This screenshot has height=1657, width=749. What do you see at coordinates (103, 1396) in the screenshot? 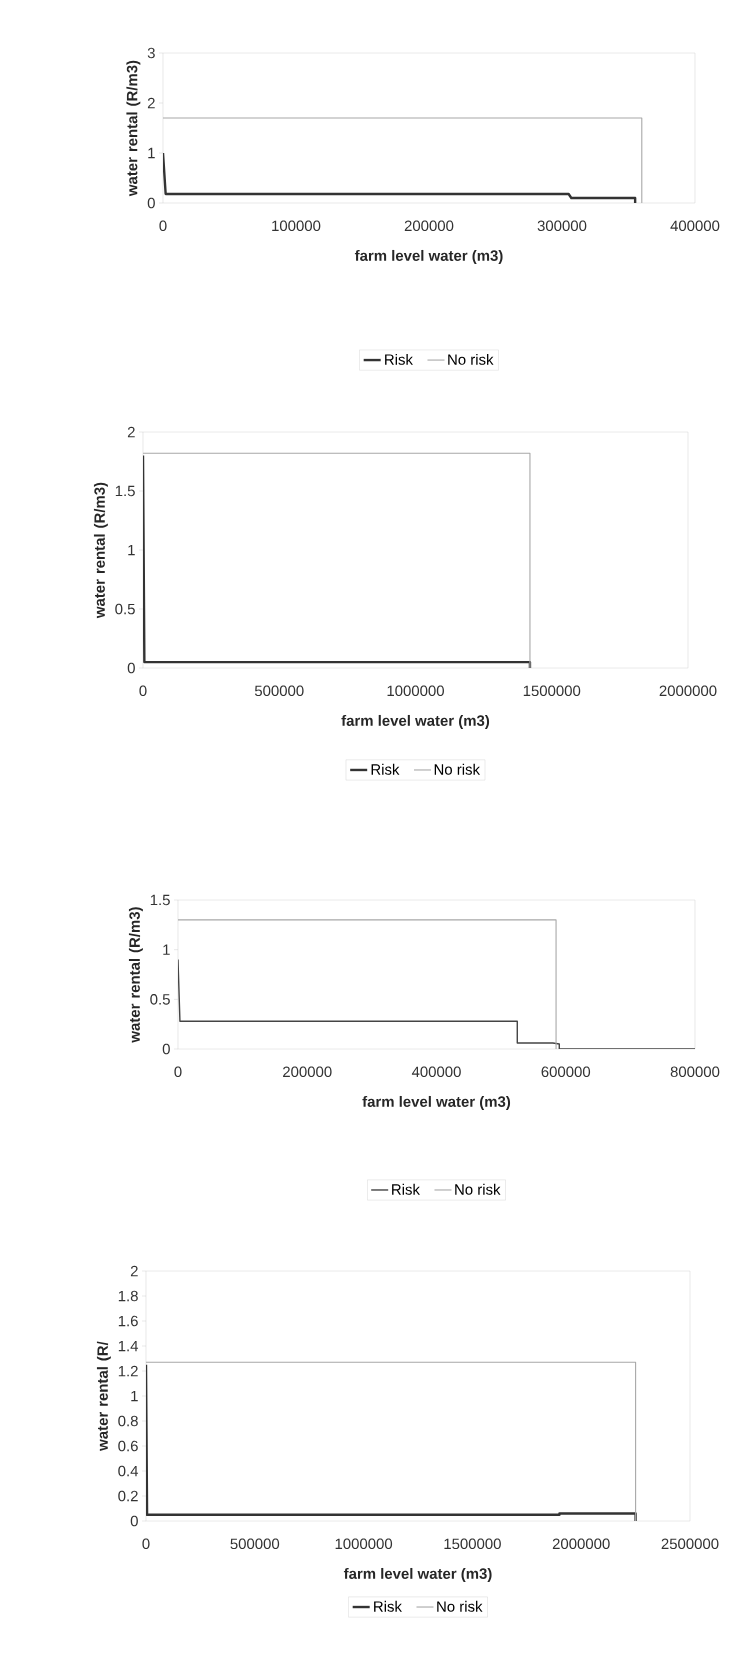
I see `y-axis-title: water rental (R/` at bounding box center [103, 1396].